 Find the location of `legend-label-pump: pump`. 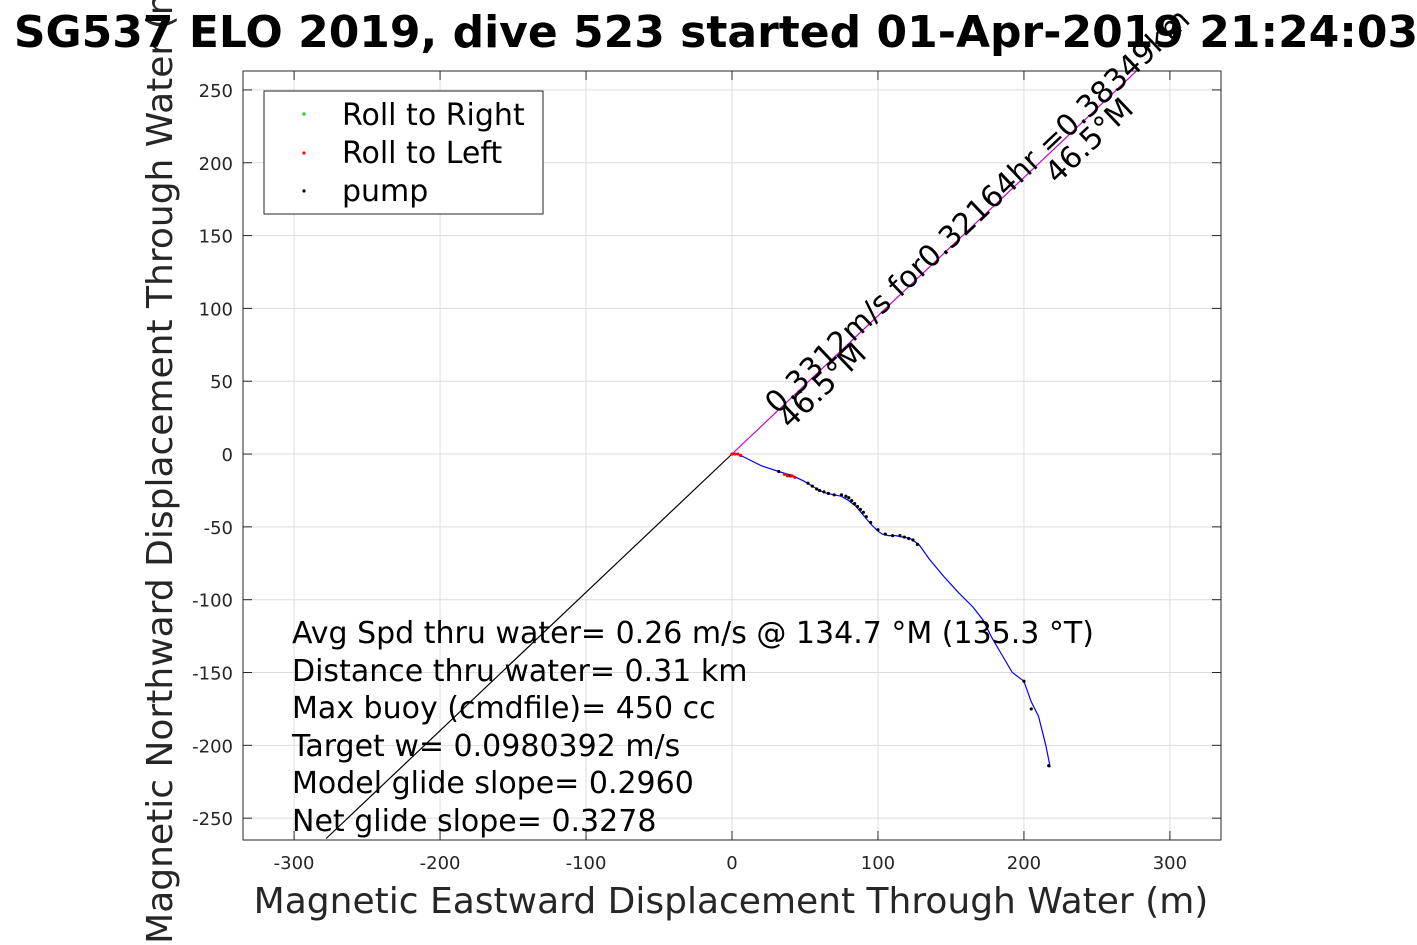

legend-label-pump: pump is located at coordinates (385, 191).